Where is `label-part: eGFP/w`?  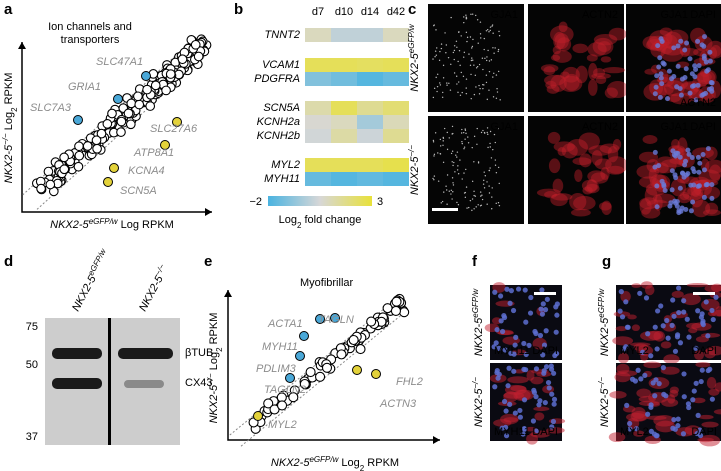 label-part: eGFP/w is located at coordinates (324, 459).